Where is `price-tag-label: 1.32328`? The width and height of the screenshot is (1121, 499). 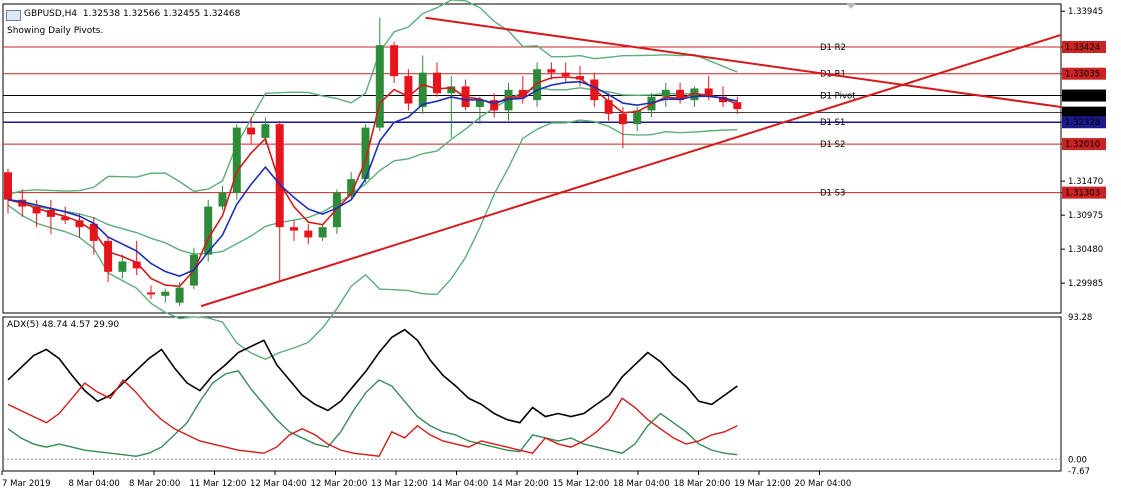
price-tag-label: 1.32328 is located at coordinates (1082, 123).